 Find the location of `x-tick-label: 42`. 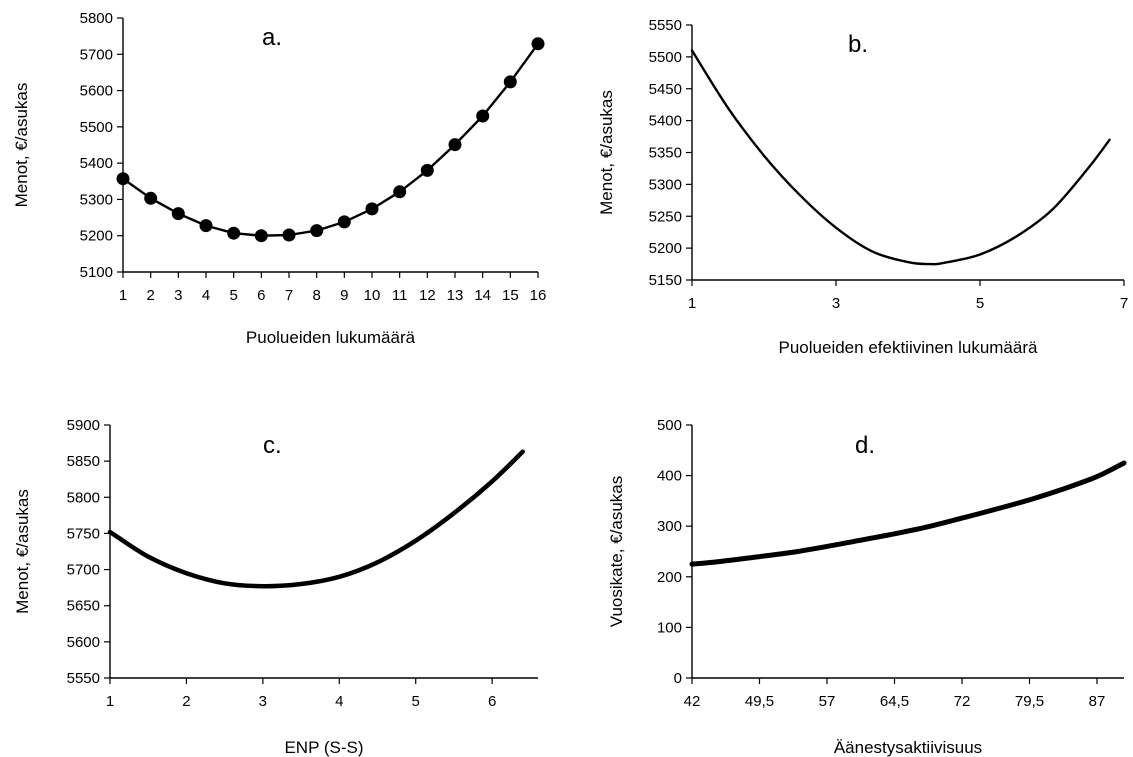

x-tick-label: 42 is located at coordinates (692, 701).